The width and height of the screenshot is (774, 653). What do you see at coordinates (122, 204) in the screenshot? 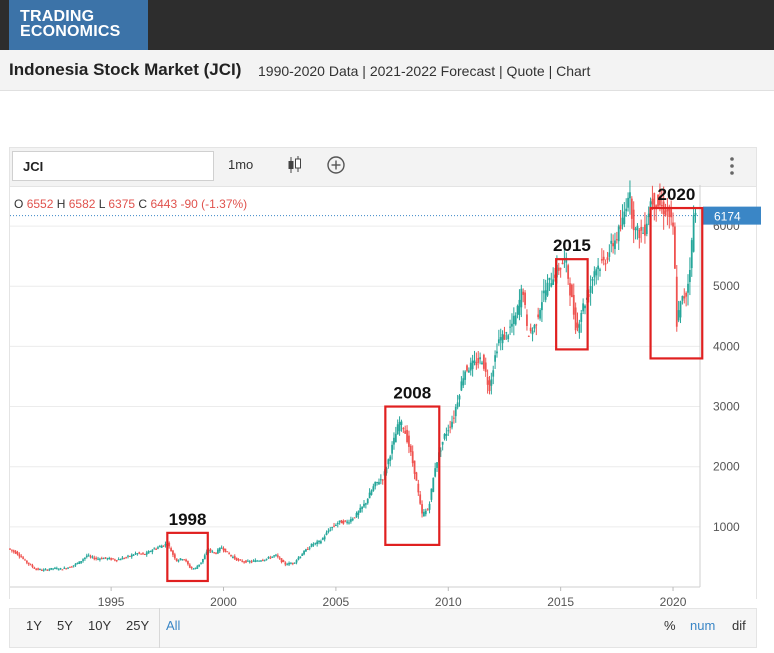
I see `low-value: 6375` at bounding box center [122, 204].